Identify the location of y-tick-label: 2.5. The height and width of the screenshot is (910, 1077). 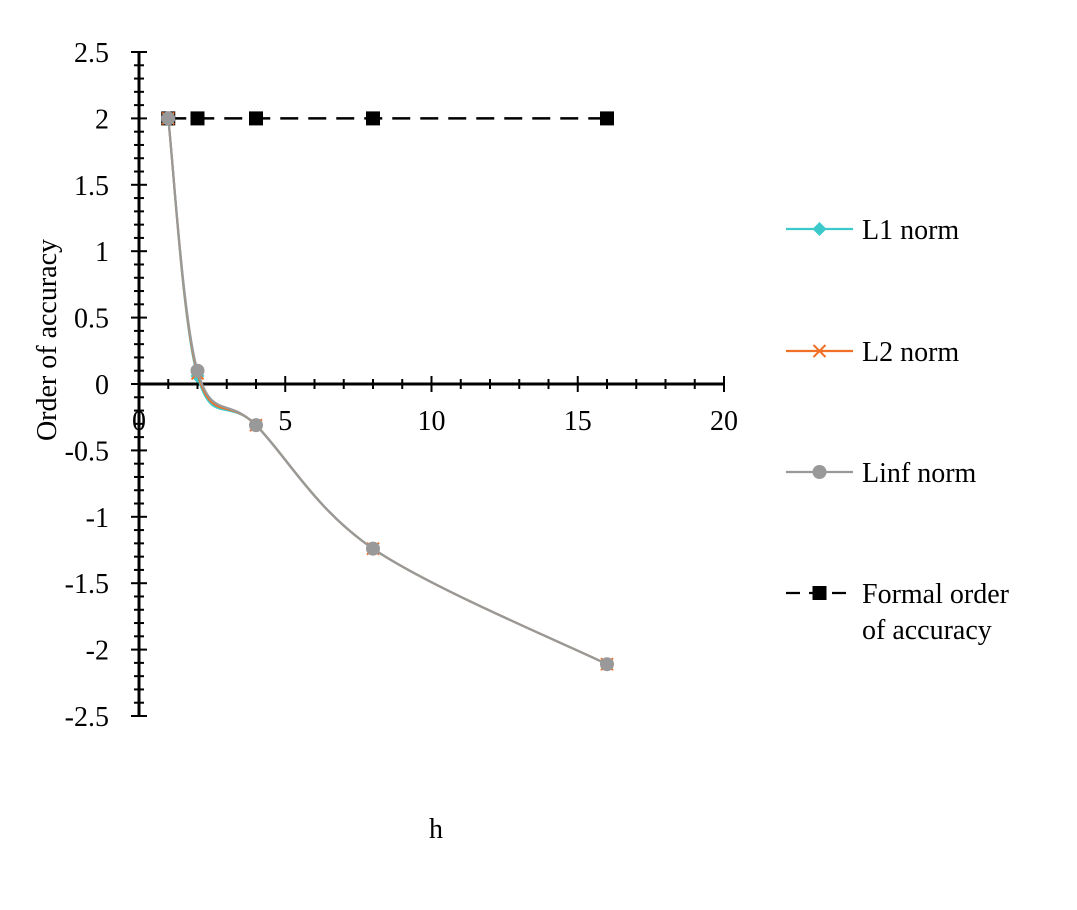
(91, 53).